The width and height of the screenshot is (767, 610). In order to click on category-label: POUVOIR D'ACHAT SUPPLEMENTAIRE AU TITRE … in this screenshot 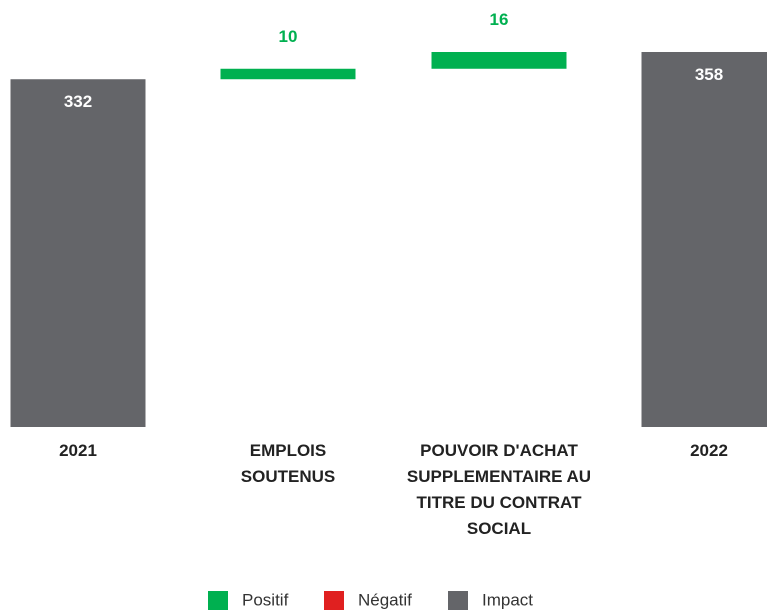, I will do `click(499, 489)`.